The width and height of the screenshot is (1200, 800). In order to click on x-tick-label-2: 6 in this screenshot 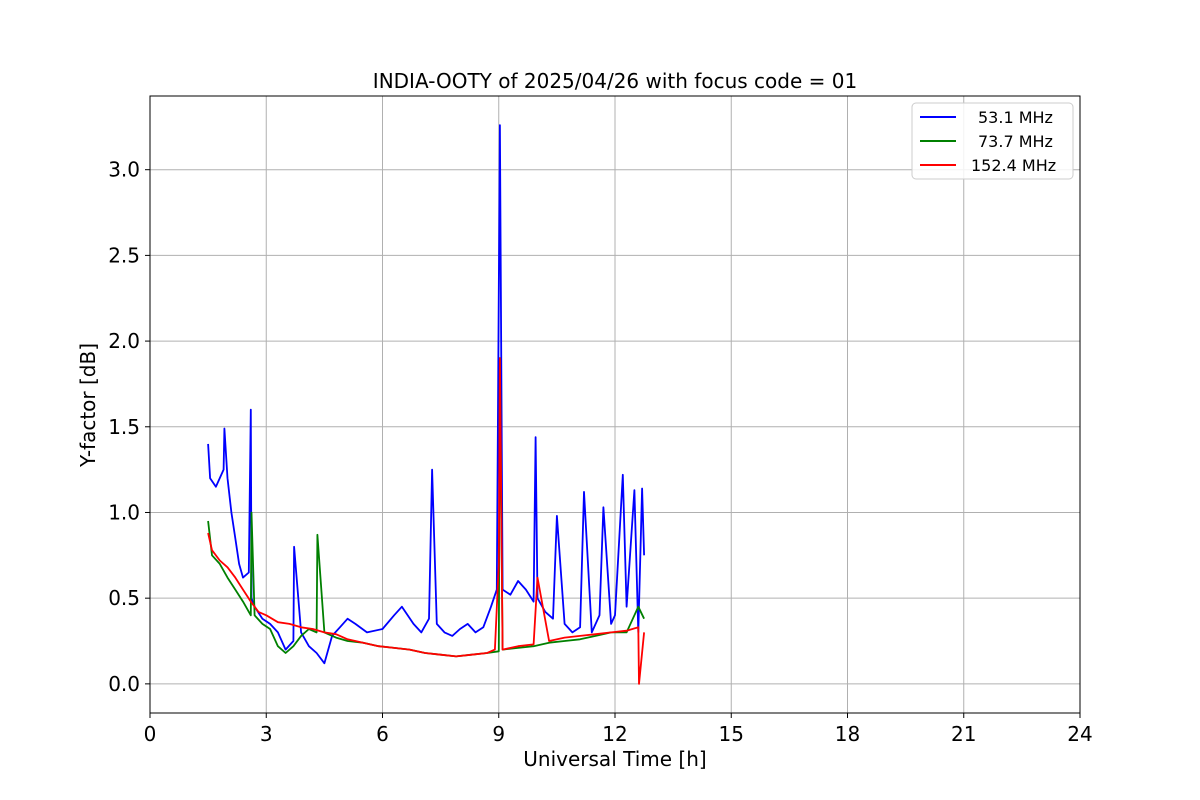, I will do `click(382, 734)`.